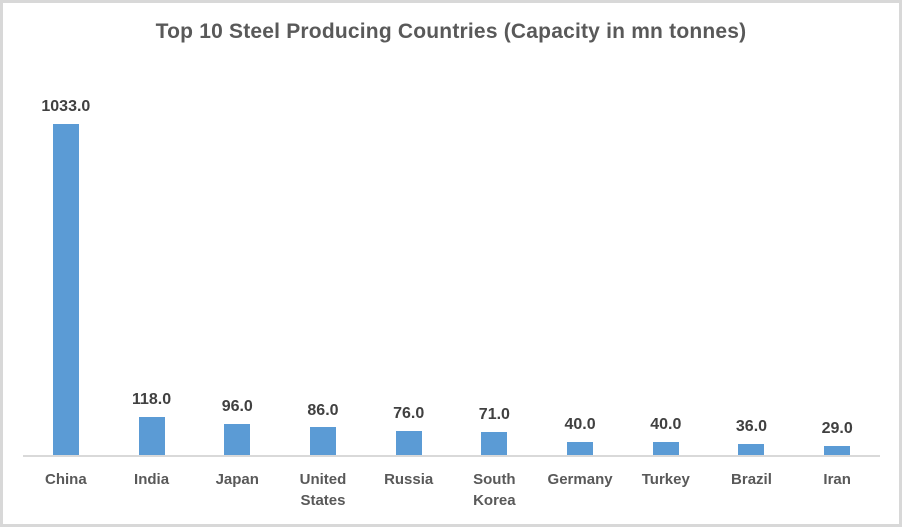  Describe the element at coordinates (323, 268) in the screenshot. I see `bar-slot: 86.0` at that location.